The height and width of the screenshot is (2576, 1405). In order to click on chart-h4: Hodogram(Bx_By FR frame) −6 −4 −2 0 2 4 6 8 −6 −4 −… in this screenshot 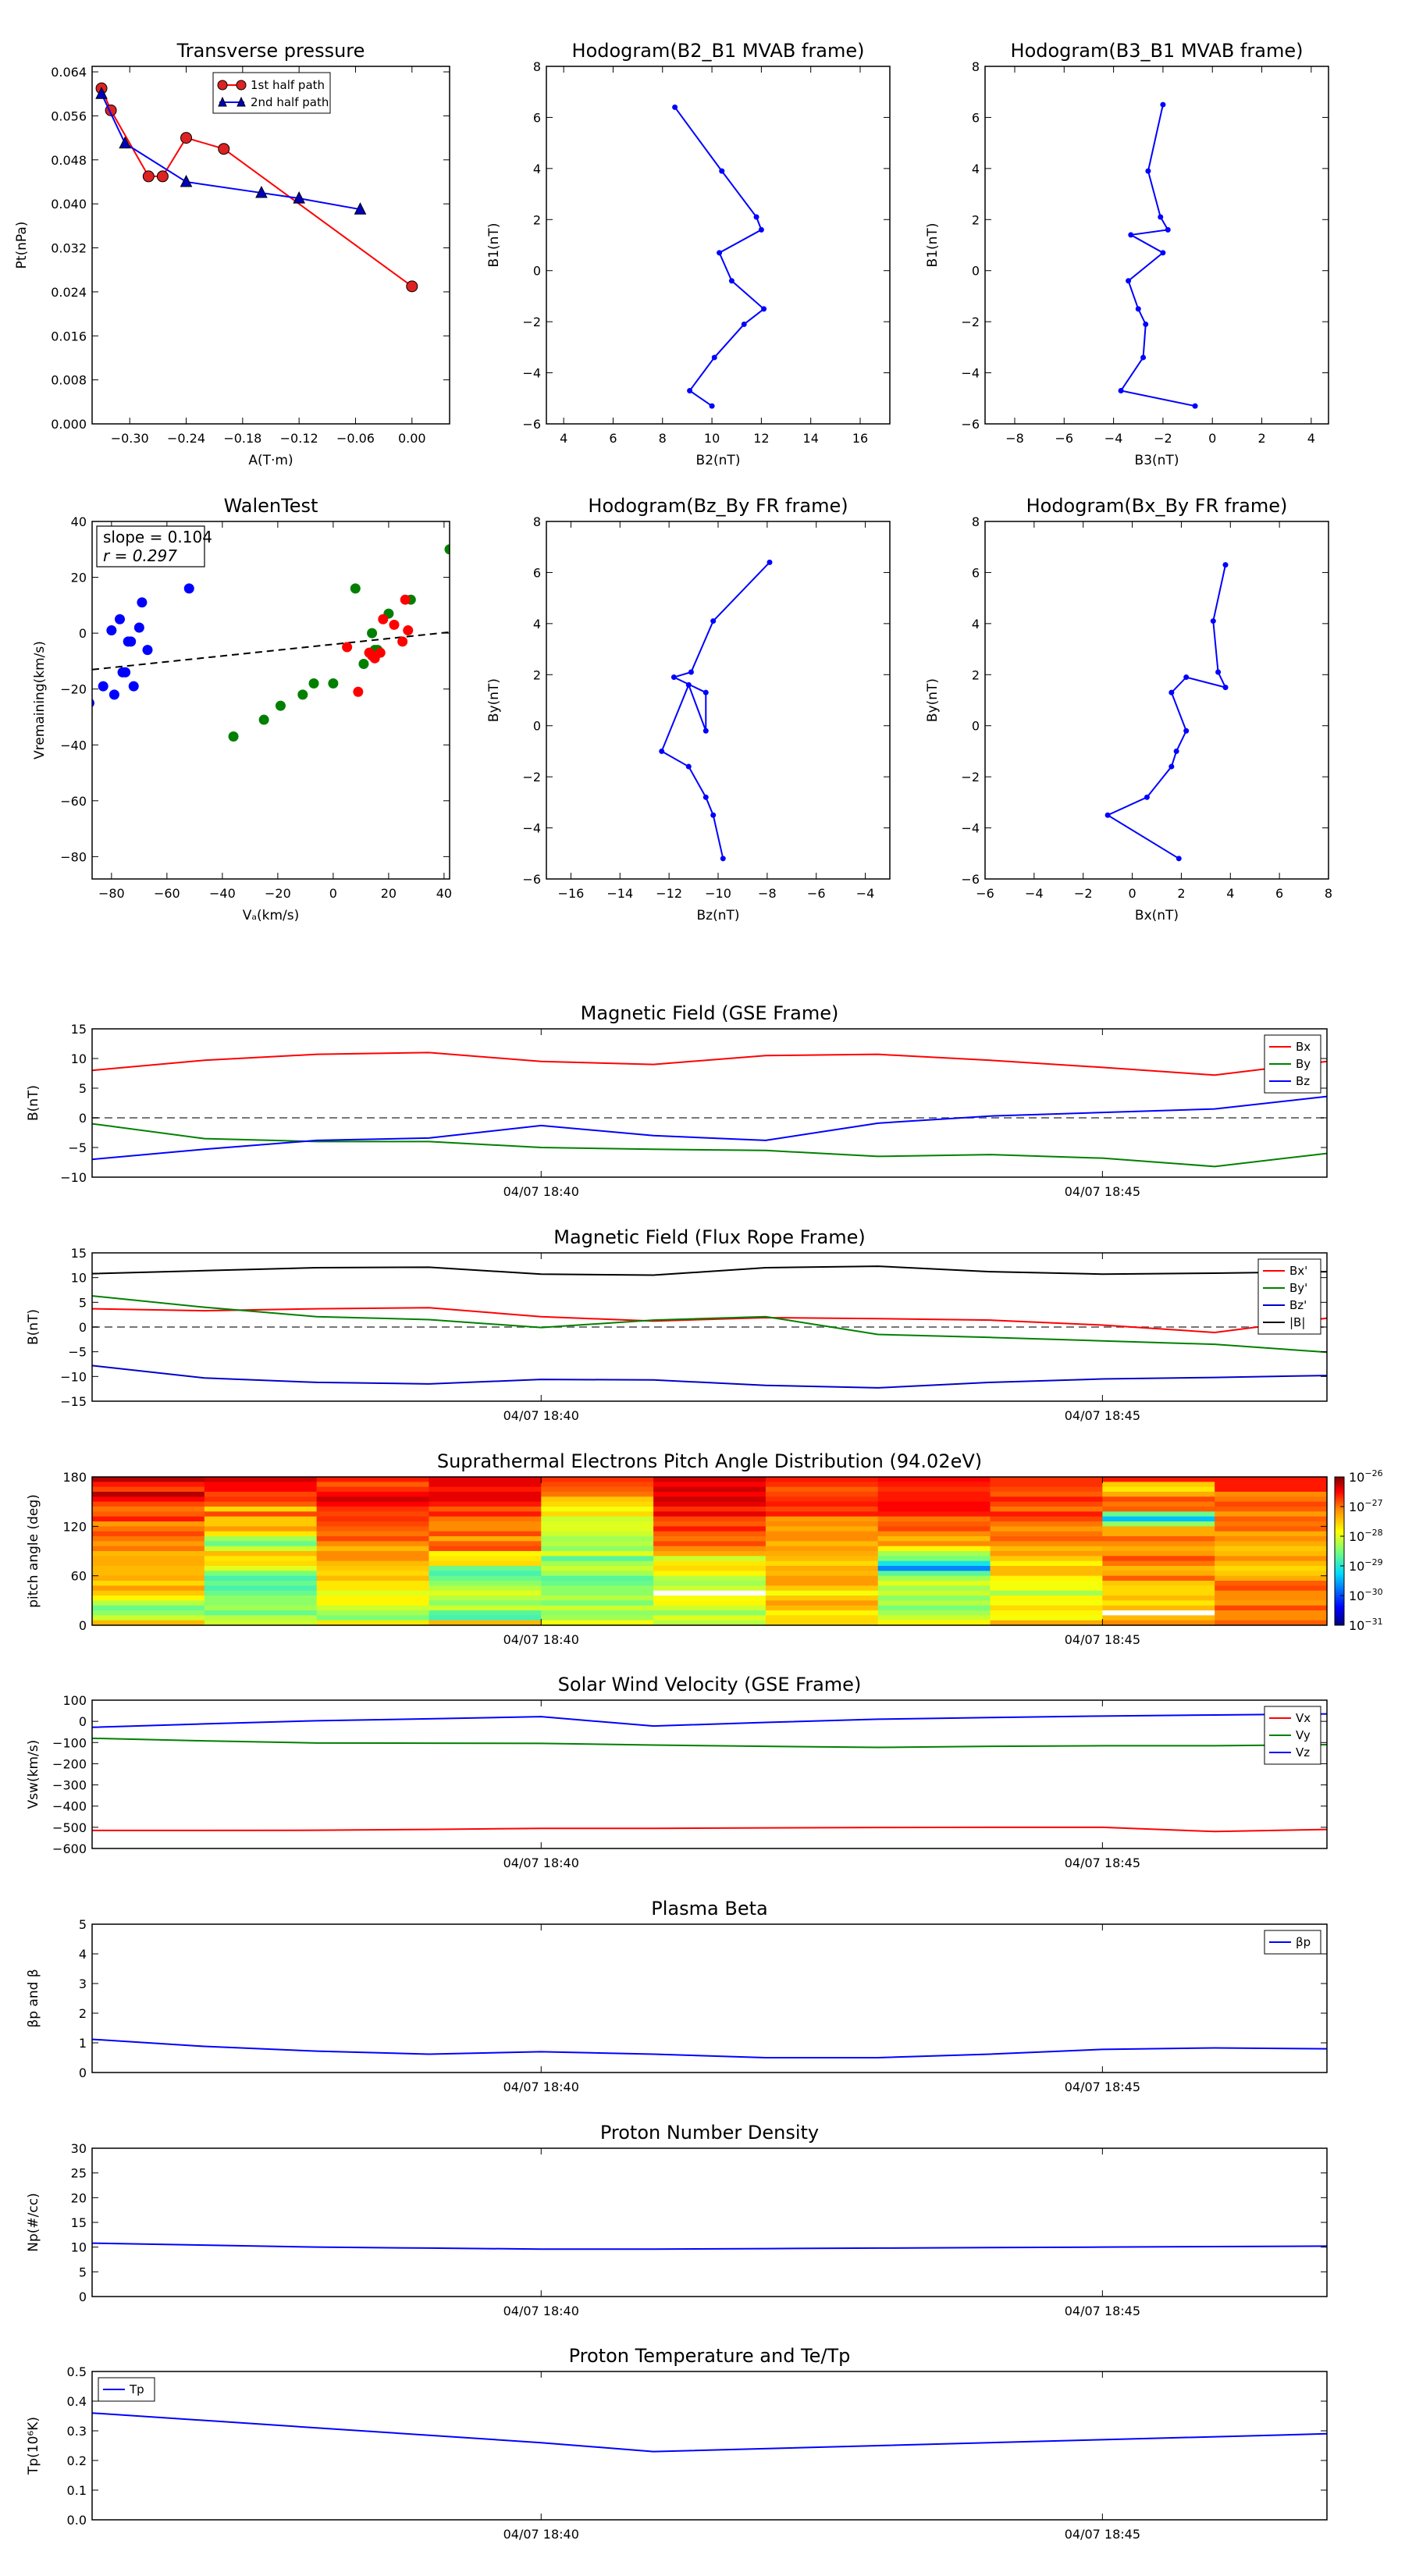, I will do `click(1129, 709)`.